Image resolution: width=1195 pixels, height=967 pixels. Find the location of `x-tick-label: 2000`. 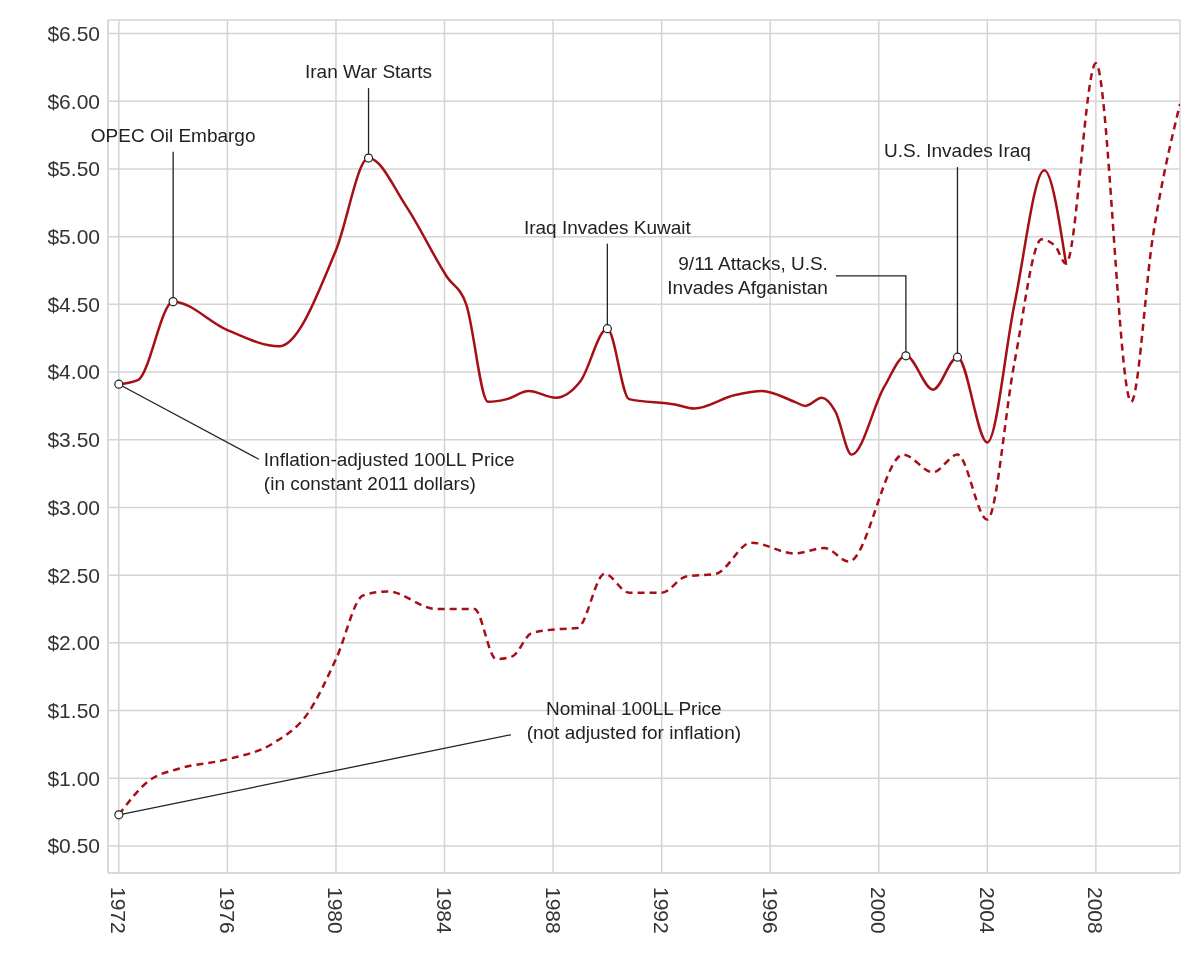

x-tick-label: 2000 is located at coordinates (879, 910).